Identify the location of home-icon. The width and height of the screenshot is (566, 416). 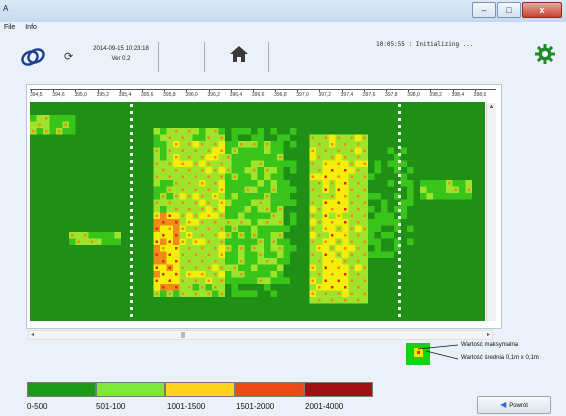
(239, 54).